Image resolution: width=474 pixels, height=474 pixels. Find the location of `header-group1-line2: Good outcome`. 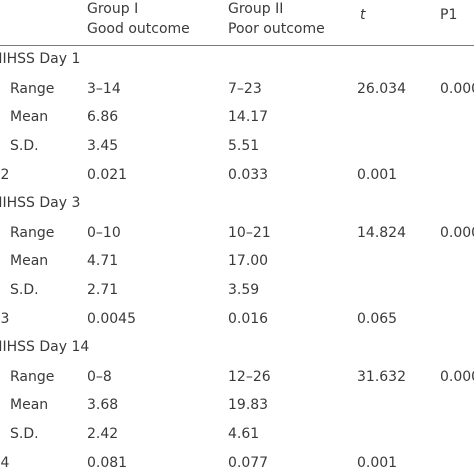

header-group1-line2: Good outcome is located at coordinates (138, 29).